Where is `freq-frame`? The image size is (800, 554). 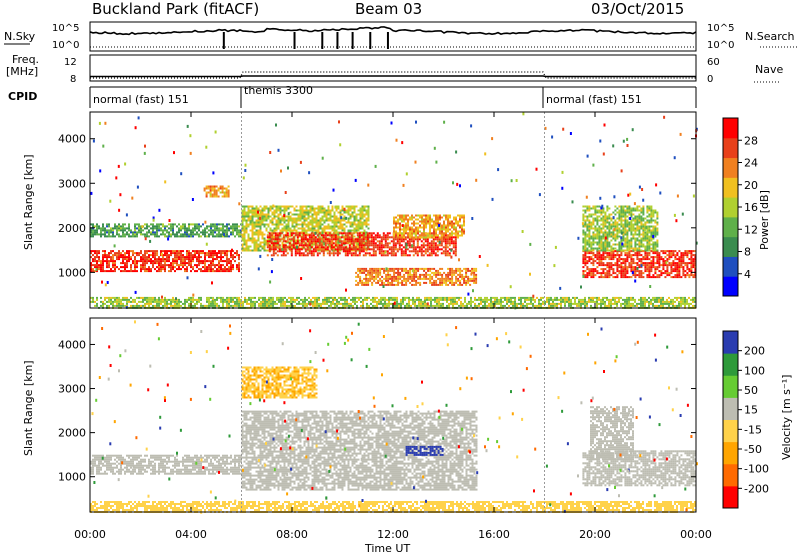
freq-frame is located at coordinates (393, 68).